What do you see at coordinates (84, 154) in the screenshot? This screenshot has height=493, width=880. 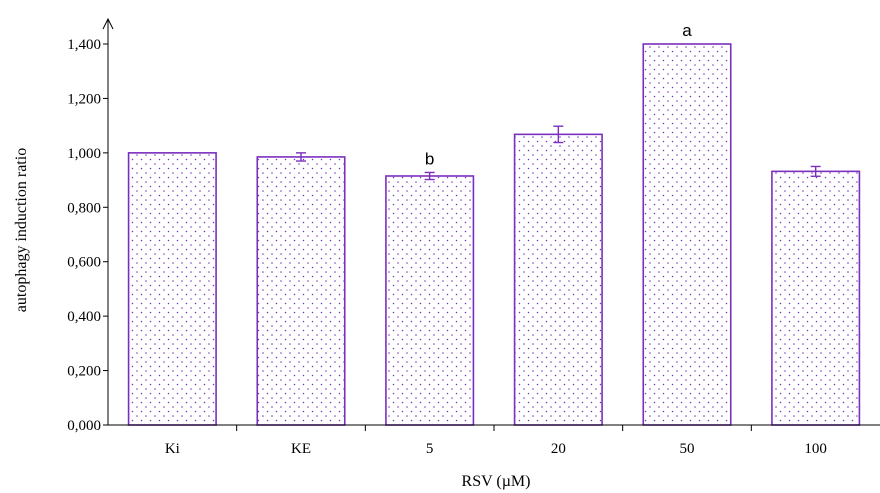 I see `y-tick-label: 1,000` at bounding box center [84, 154].